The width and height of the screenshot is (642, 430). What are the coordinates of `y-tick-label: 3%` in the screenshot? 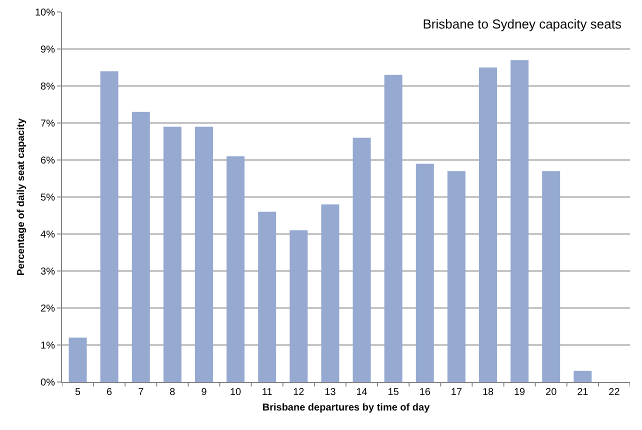 It's located at (48, 272).